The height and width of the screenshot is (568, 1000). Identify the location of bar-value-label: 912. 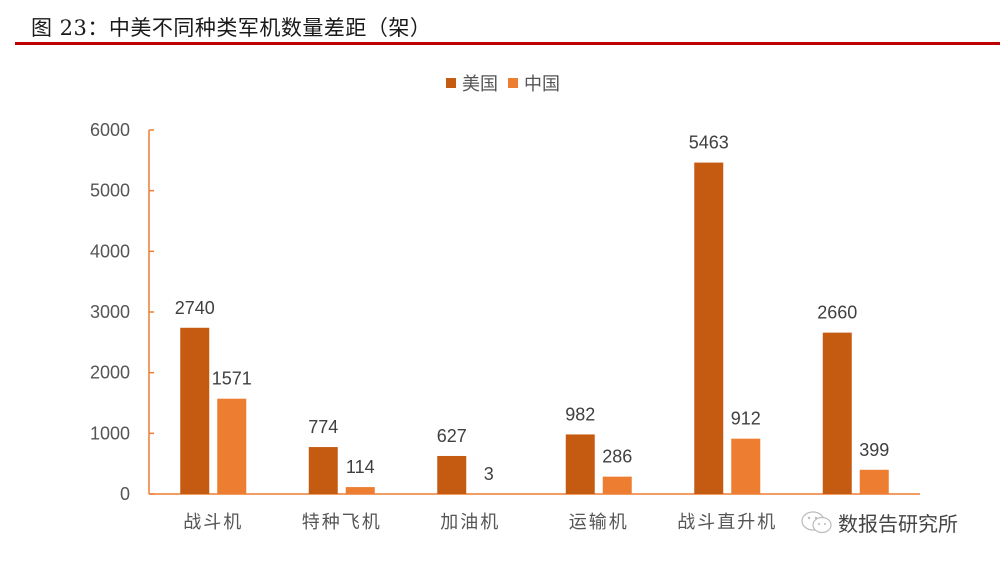
(746, 419).